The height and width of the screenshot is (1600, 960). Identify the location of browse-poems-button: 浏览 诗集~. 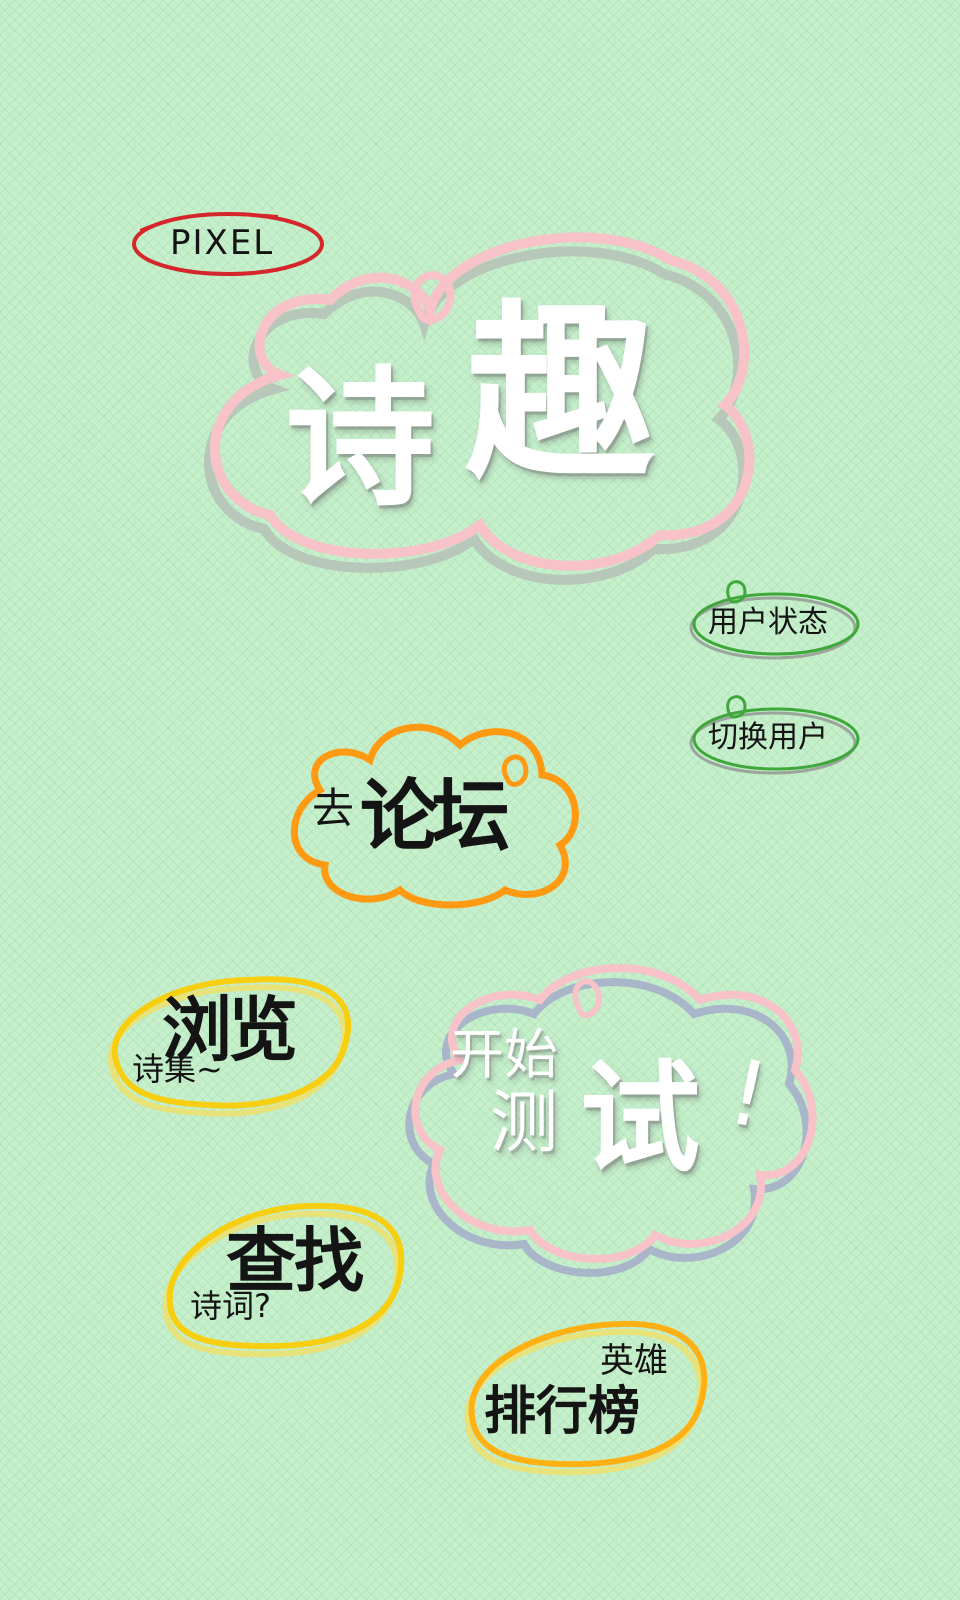
(230, 1046).